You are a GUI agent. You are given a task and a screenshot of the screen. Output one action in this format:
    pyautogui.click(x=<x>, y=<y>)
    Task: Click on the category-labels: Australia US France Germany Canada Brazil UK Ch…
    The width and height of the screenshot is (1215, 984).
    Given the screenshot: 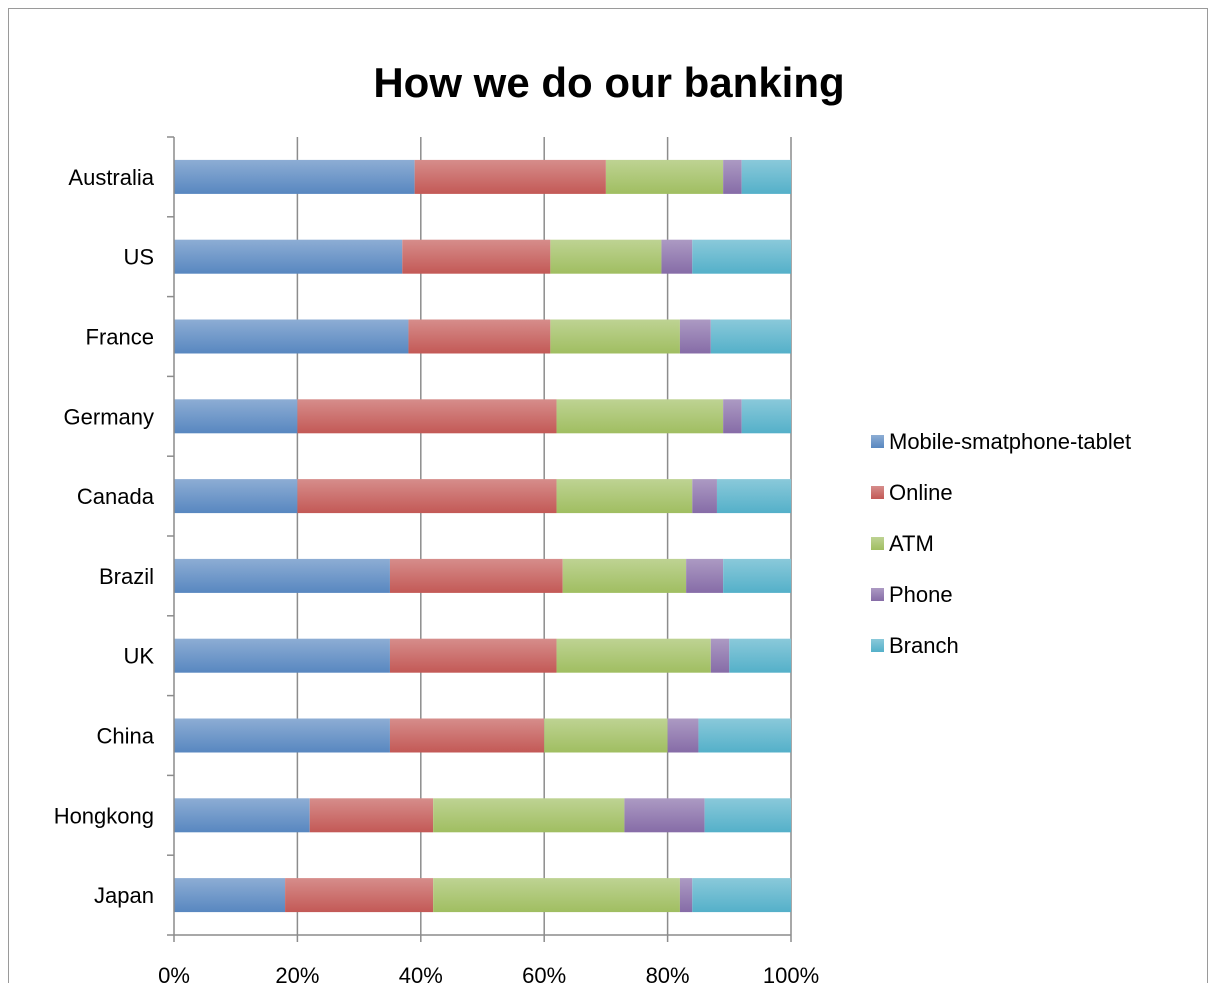 What is the action you would take?
    pyautogui.click(x=104, y=536)
    